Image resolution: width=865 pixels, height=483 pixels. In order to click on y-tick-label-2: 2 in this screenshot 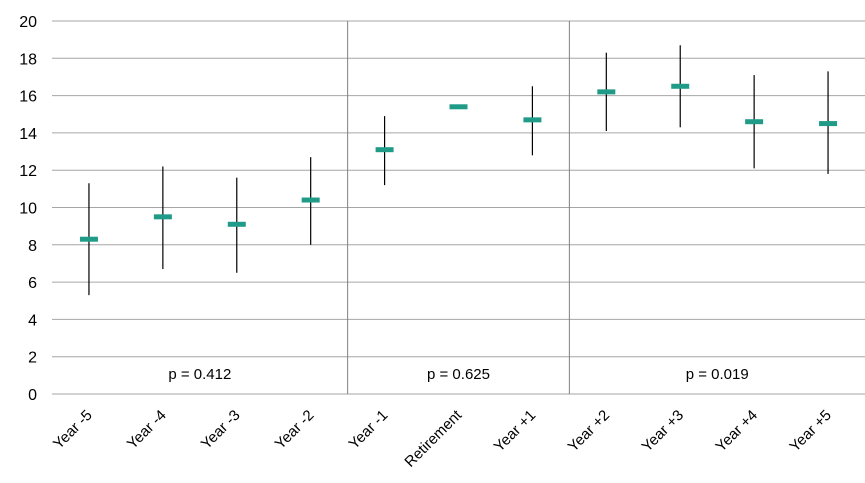, I will do `click(32, 358)`.